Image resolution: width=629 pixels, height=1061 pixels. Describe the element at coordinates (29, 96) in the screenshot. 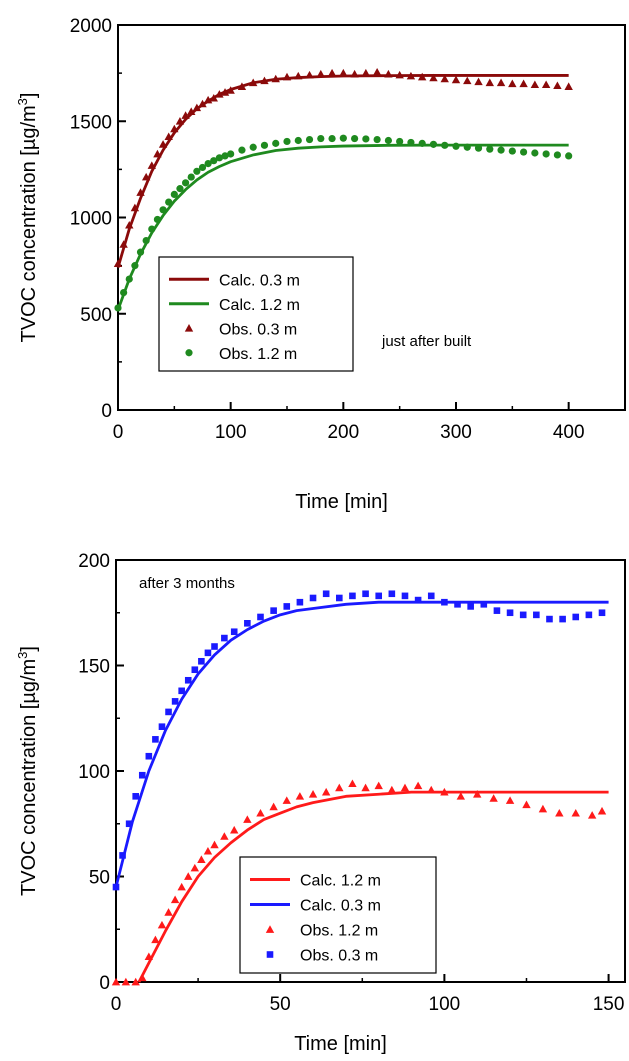

I see `y-axis-label-close: ]` at that location.